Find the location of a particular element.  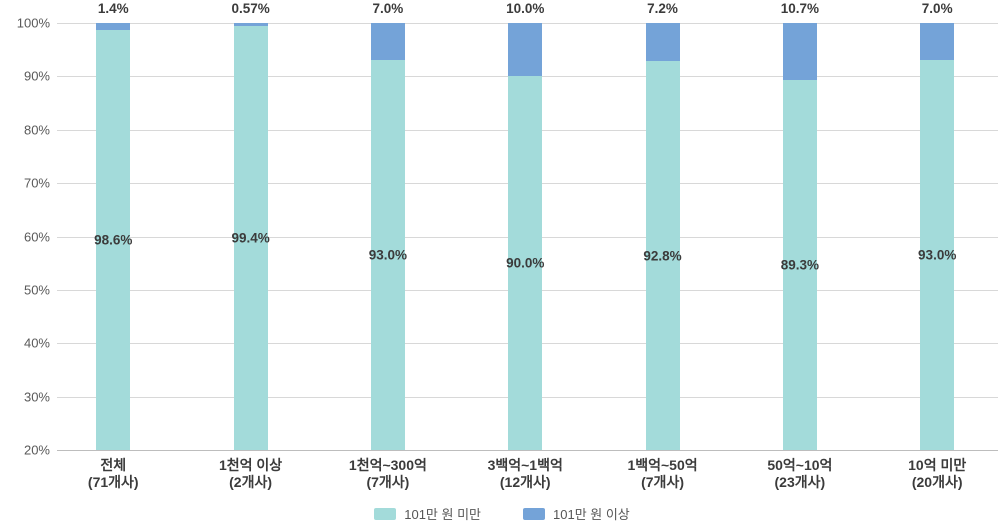

over-value-label: 10.0% is located at coordinates (525, 8).